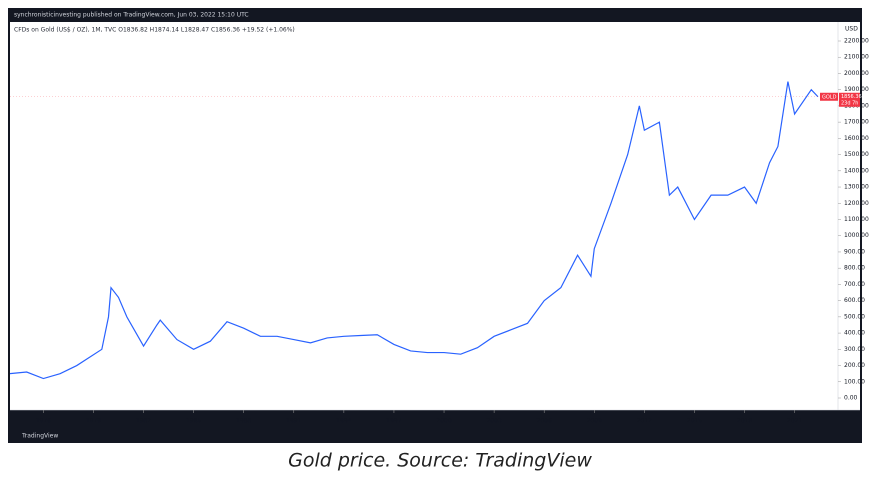 This screenshot has height=478, width=880. What do you see at coordinates (854, 284) in the screenshot?
I see `y-tick-label: 700.00` at bounding box center [854, 284].